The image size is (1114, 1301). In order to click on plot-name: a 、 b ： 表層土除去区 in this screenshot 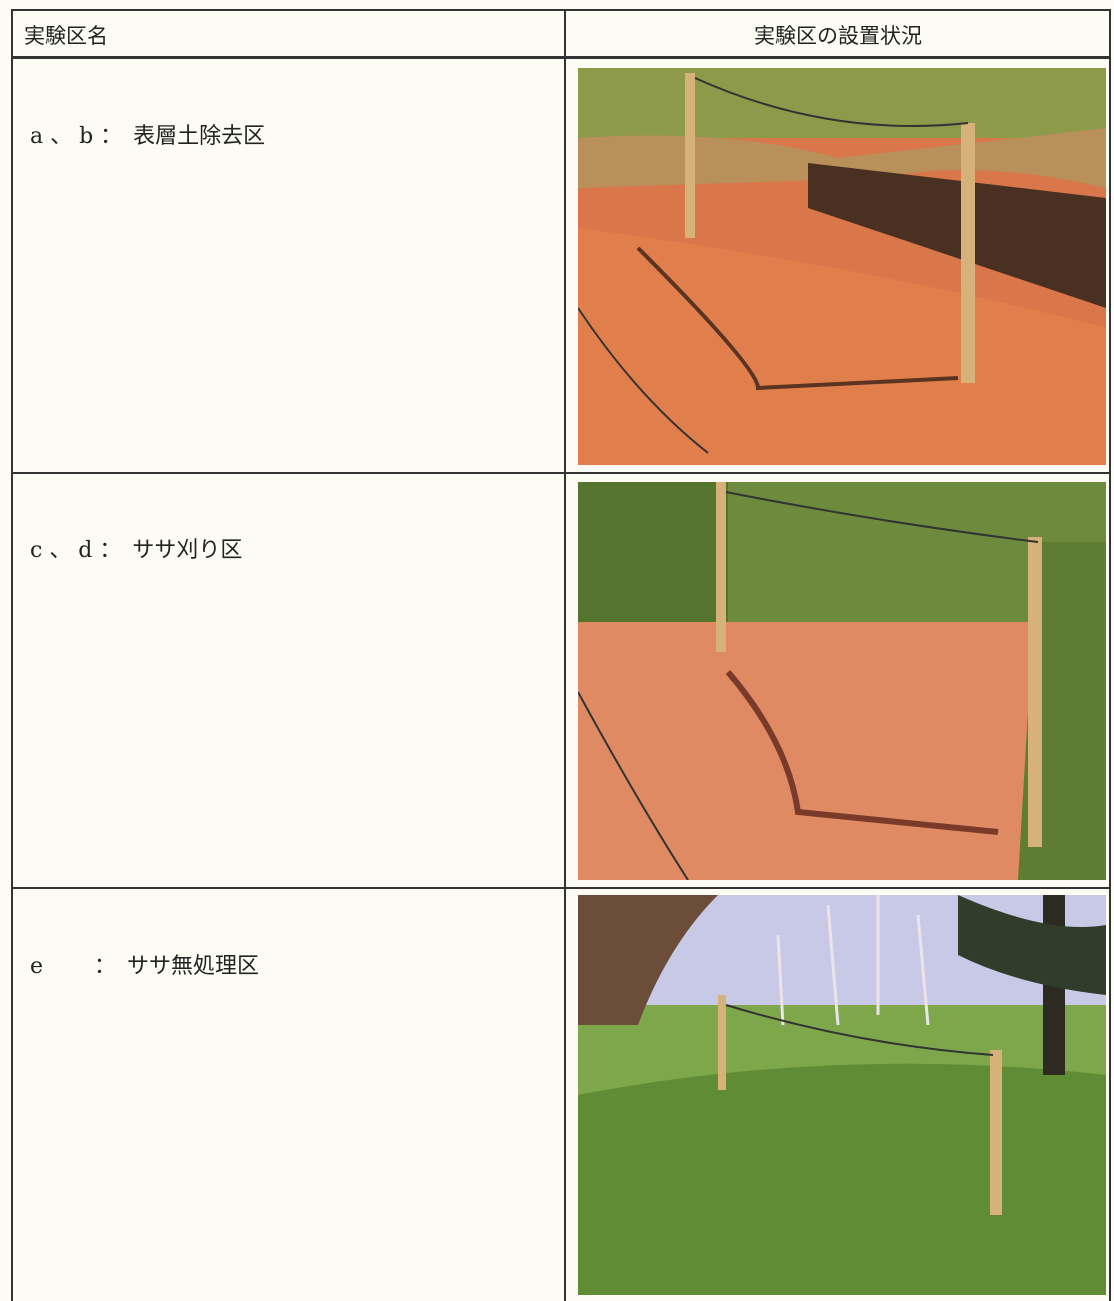, I will do `click(148, 136)`.